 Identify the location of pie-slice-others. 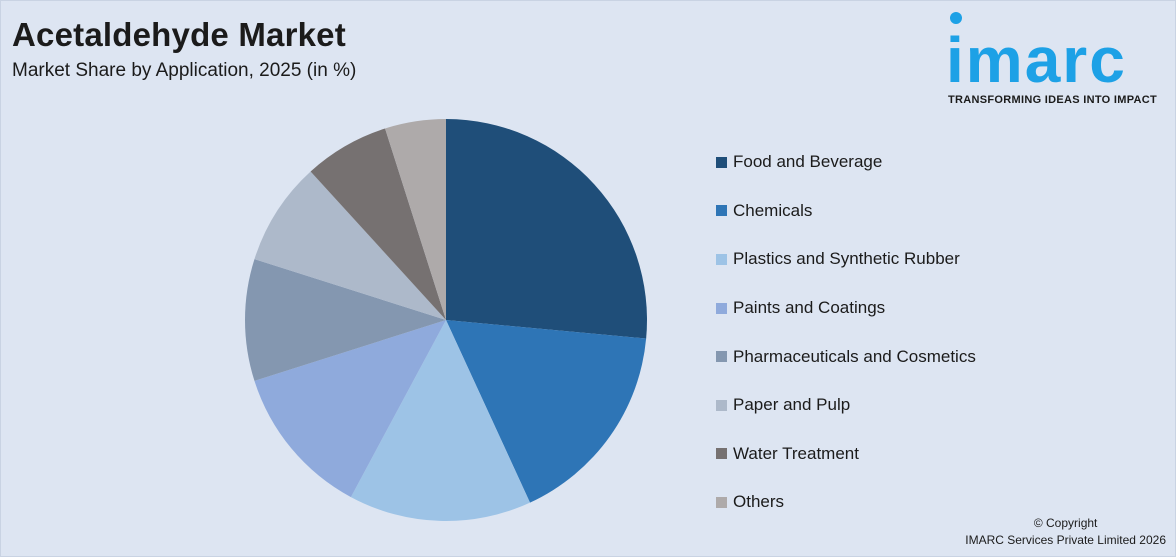
(415, 219).